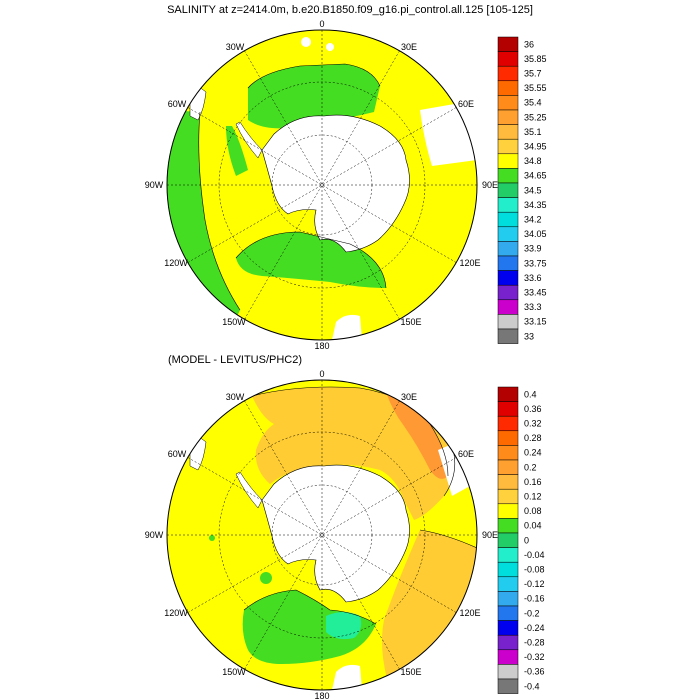  Describe the element at coordinates (347, 677) in the screenshot. I see `bottom-nz-white` at that location.